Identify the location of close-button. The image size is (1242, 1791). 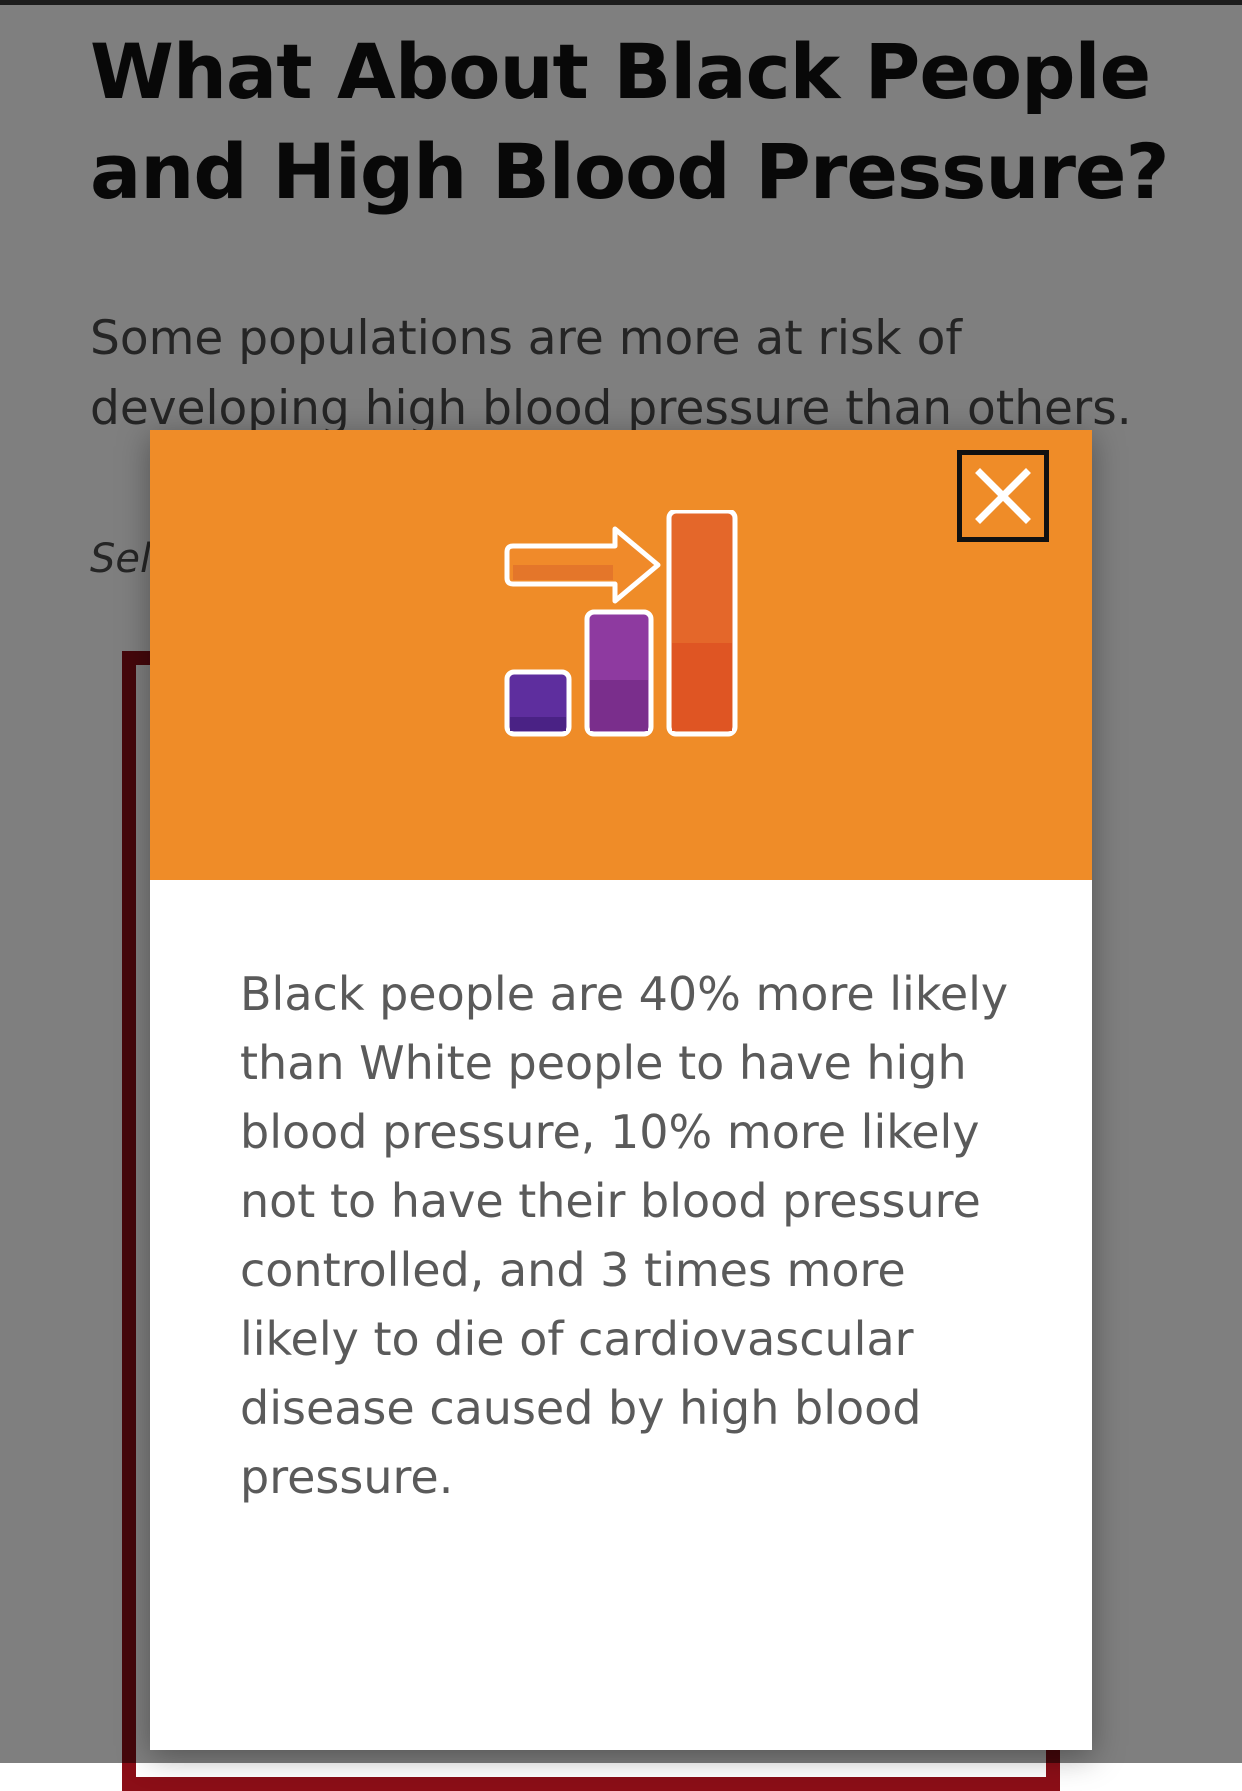
(1003, 496).